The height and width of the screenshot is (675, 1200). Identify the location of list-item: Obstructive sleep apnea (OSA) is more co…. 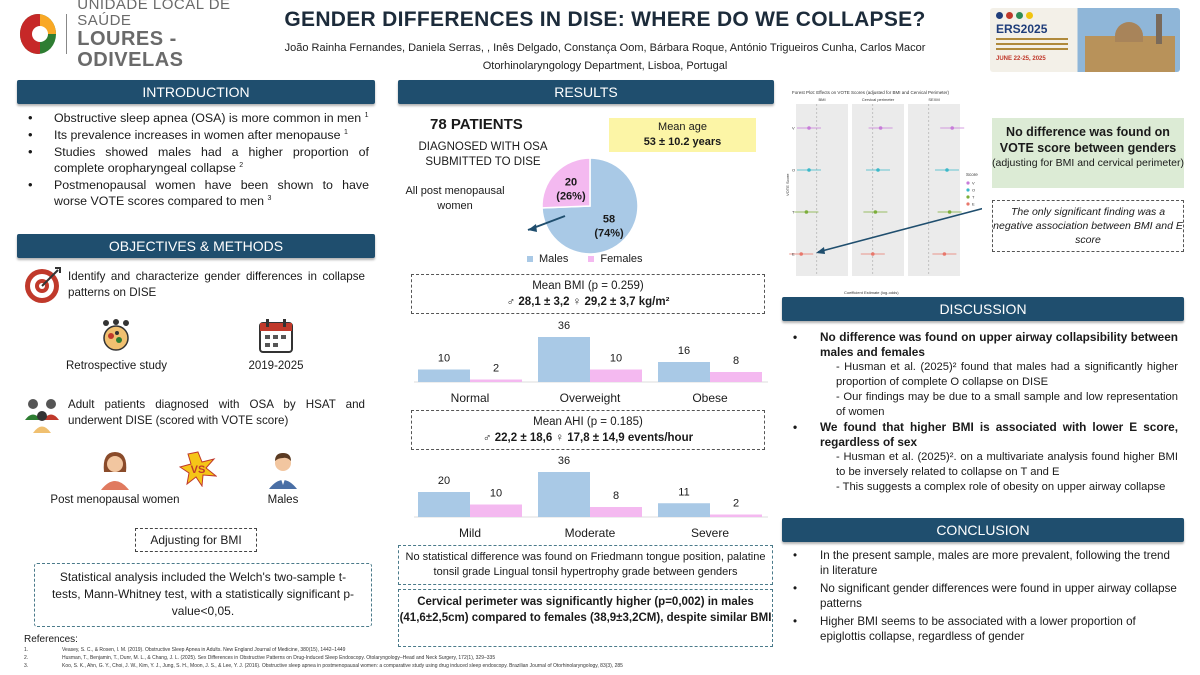
(196, 118).